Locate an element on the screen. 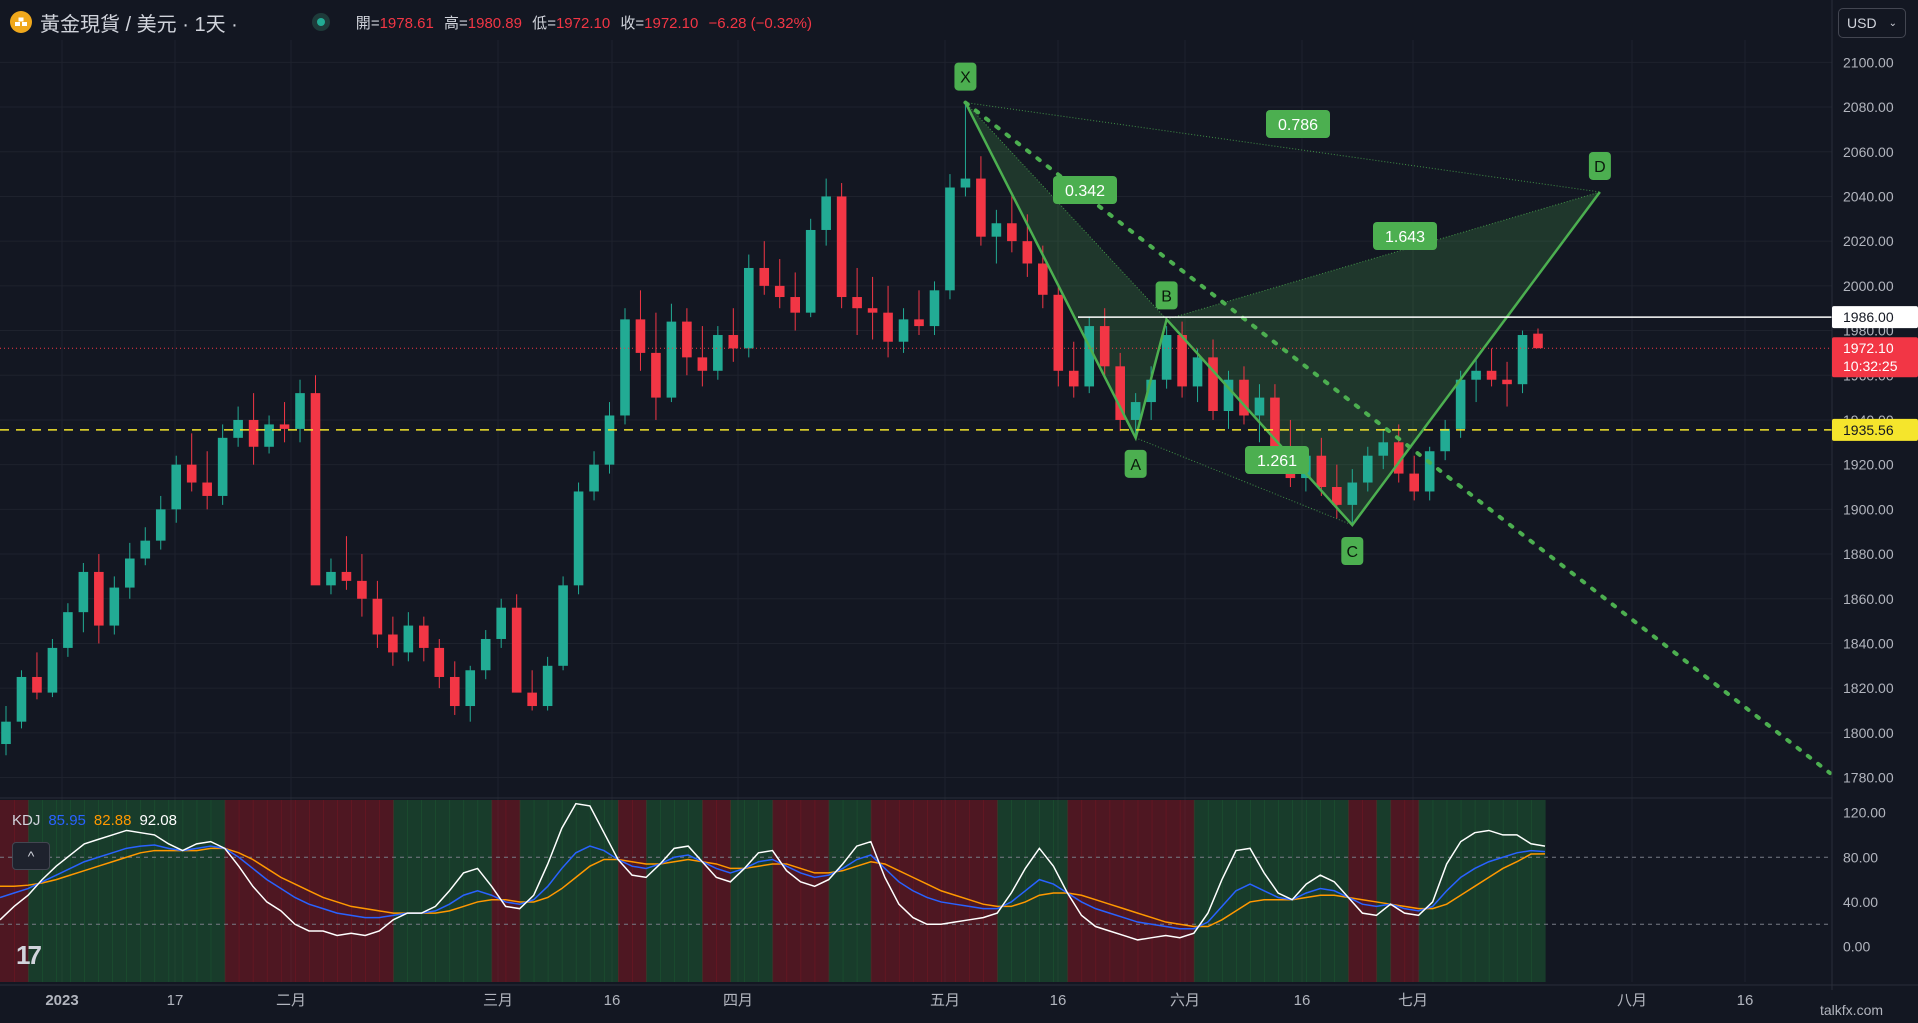  currency-selector: USD ⌄ is located at coordinates (1872, 23).